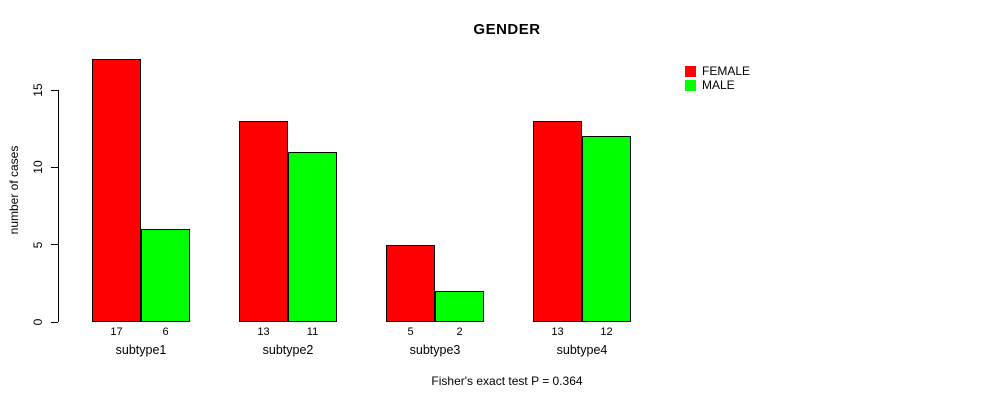  What do you see at coordinates (165, 275) in the screenshot?
I see `bar-male-subtype1` at bounding box center [165, 275].